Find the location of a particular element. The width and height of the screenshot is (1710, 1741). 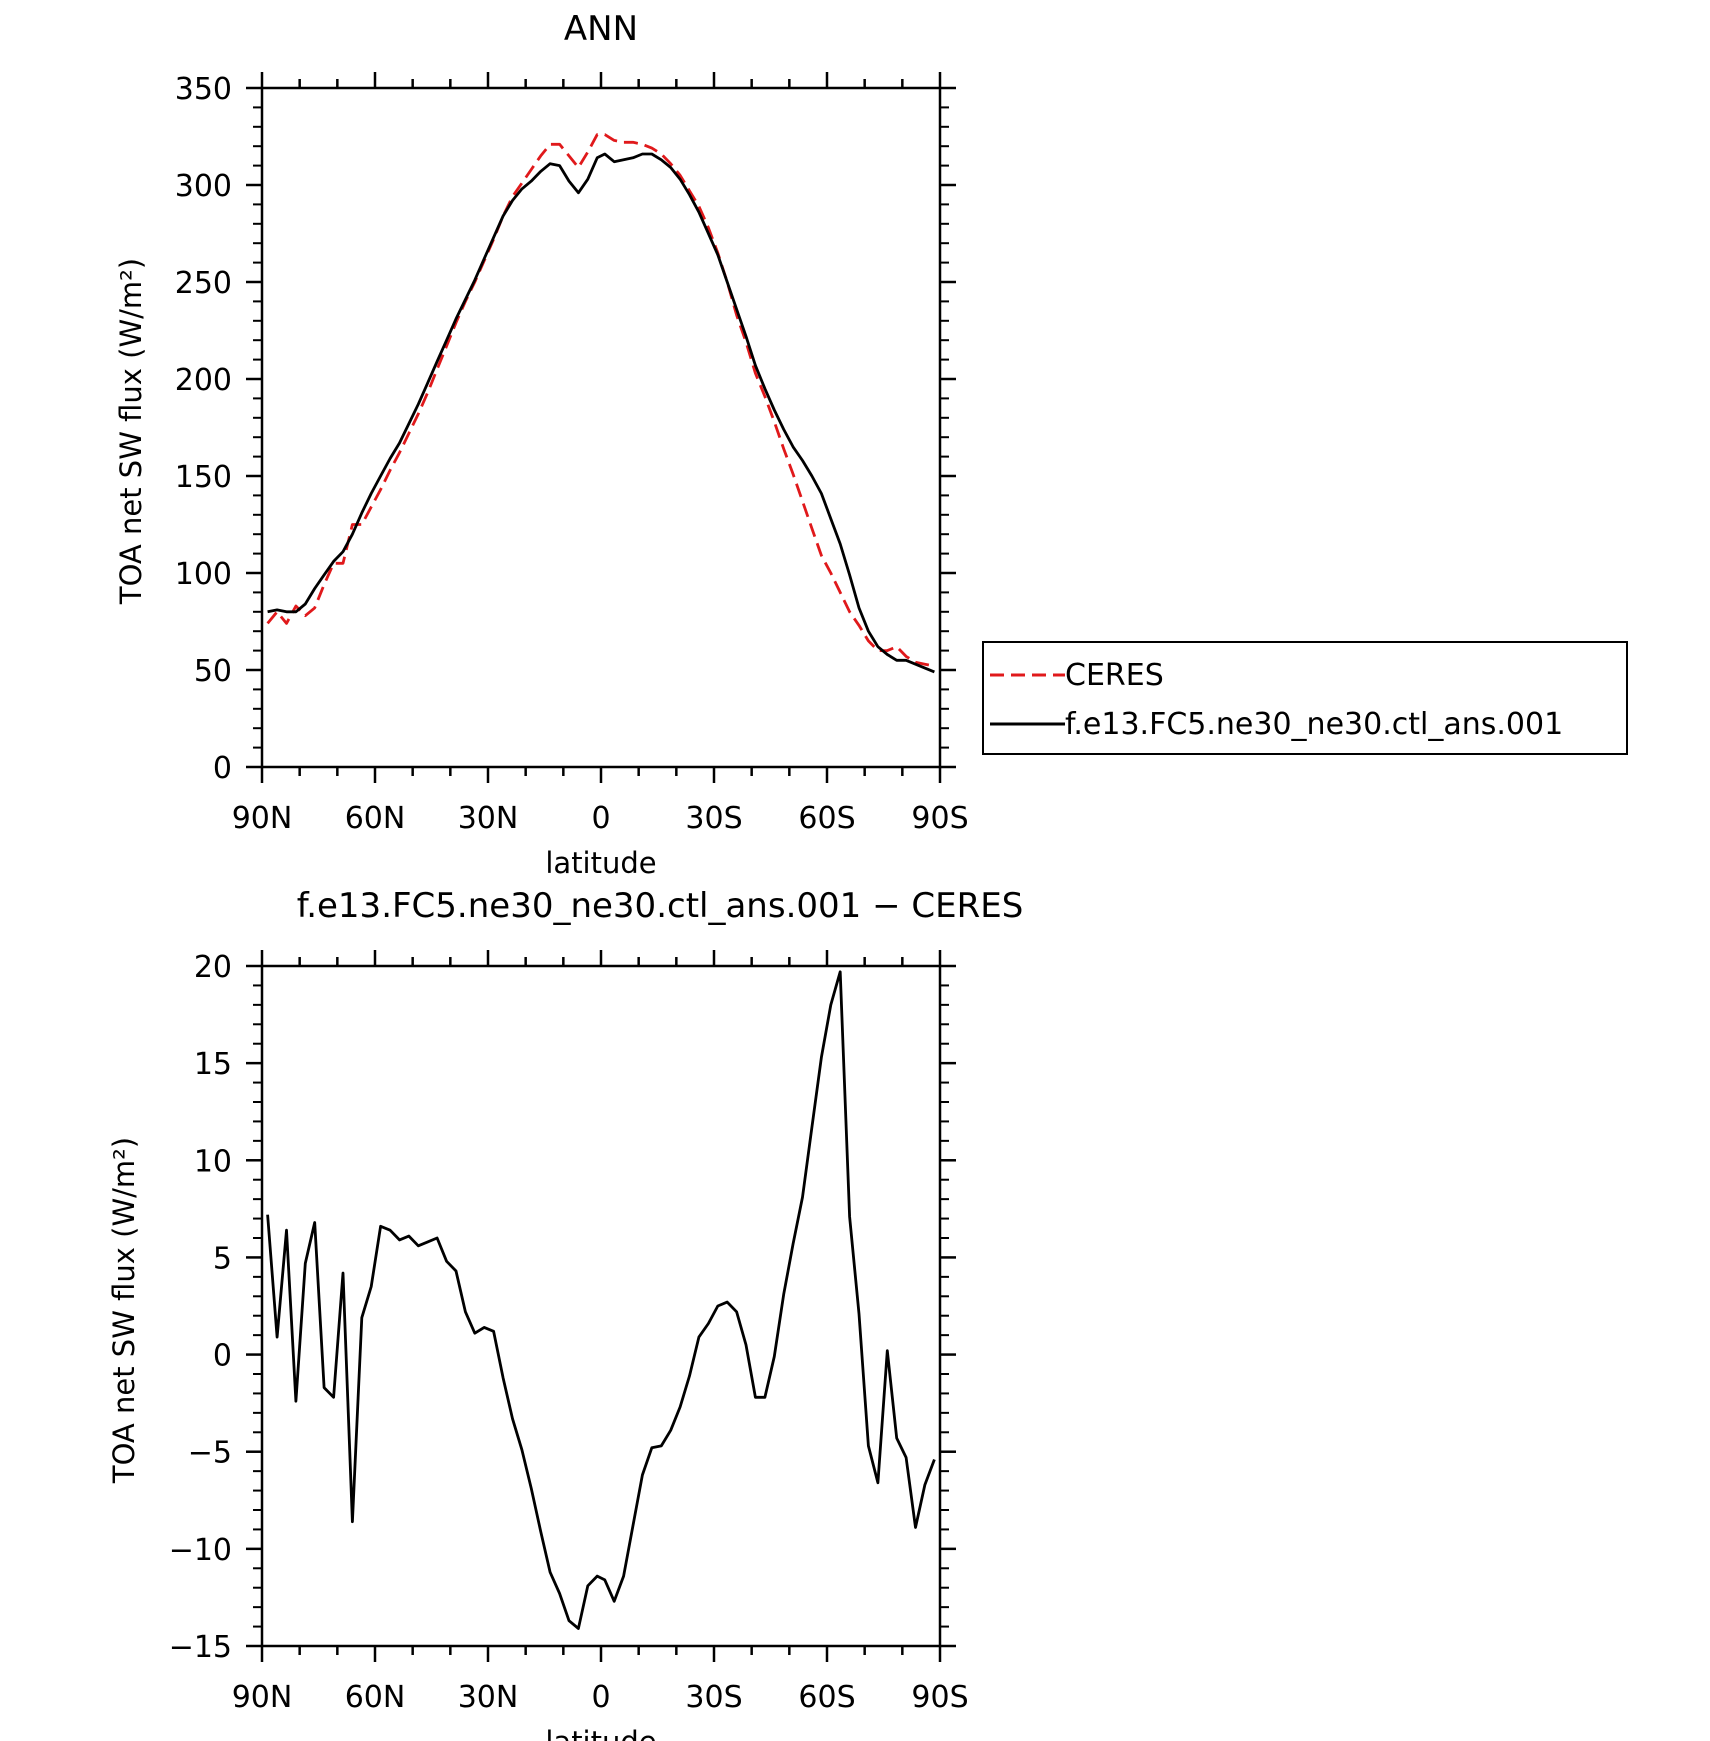

top-y-tick-label: 50 is located at coordinates (213, 671).